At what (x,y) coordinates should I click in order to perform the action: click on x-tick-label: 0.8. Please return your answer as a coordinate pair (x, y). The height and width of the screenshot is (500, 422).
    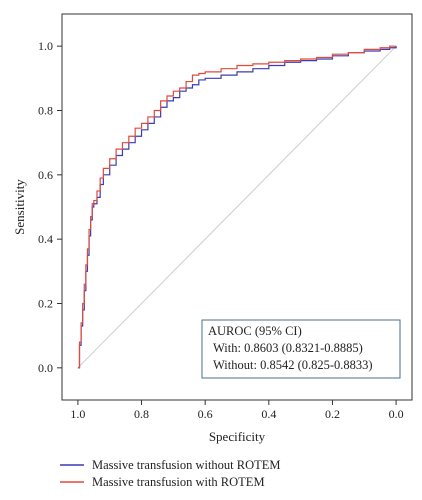
    Looking at the image, I should click on (141, 414).